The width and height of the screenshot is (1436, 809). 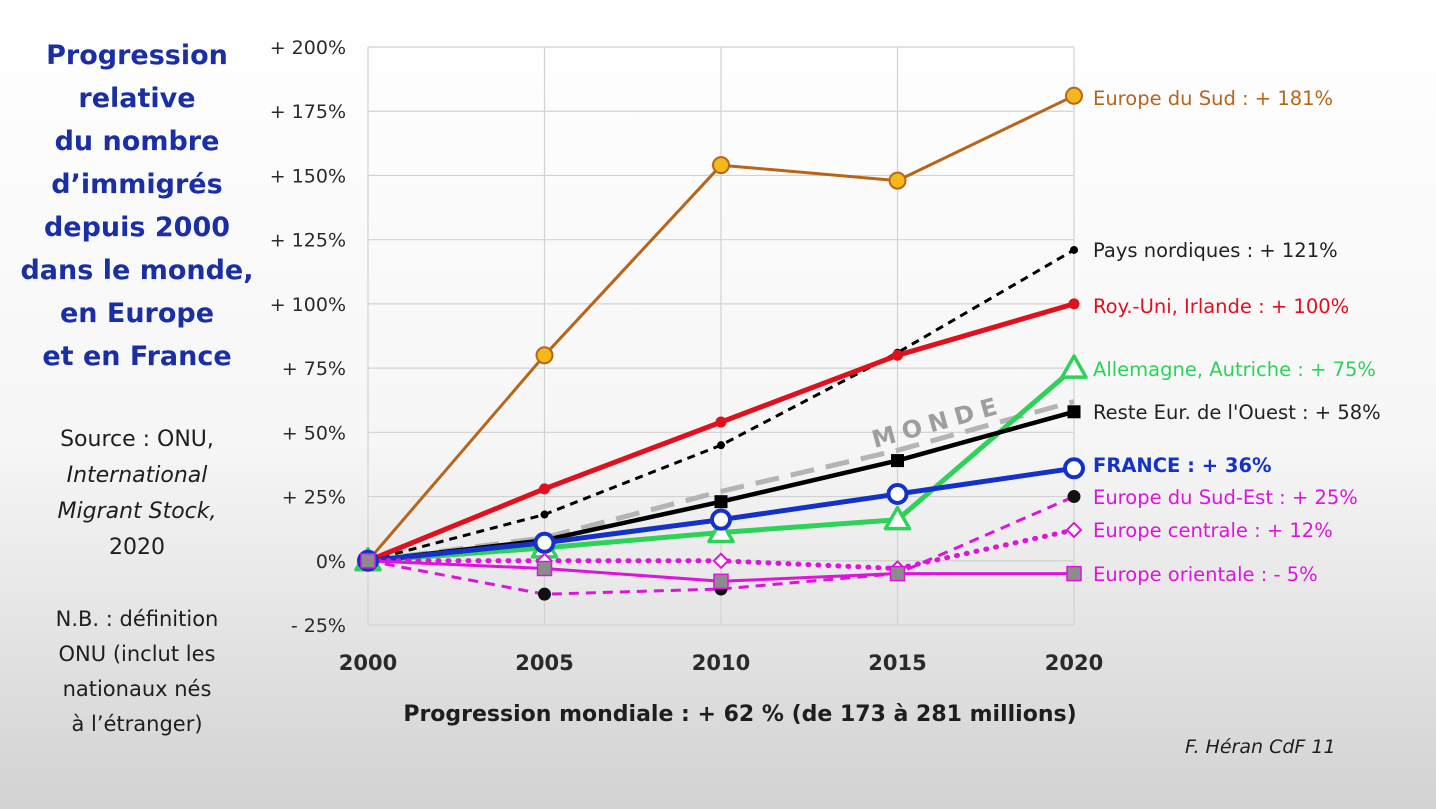 I want to click on y-tick-label: + 200%, so click(x=308, y=48).